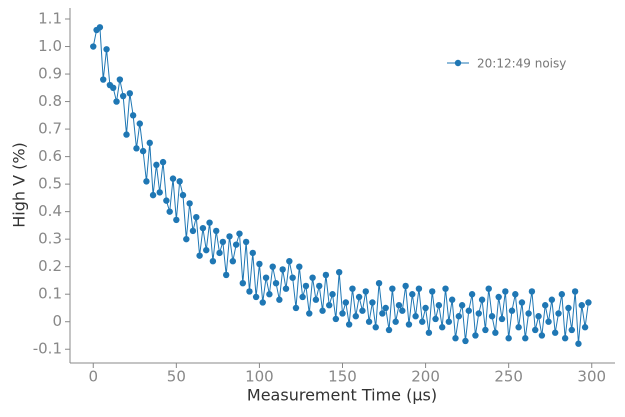 The height and width of the screenshot is (417, 625). What do you see at coordinates (57, 321) in the screenshot?
I see `y-tick-label: 0` at bounding box center [57, 321].